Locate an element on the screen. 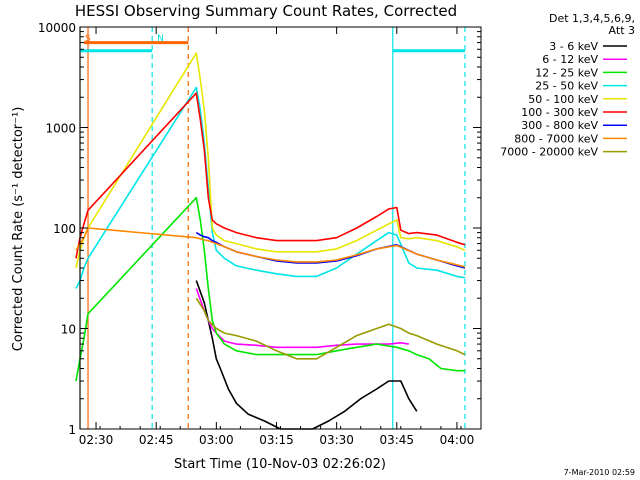 The height and width of the screenshot is (480, 640). marker-label-1: N is located at coordinates (160, 39).